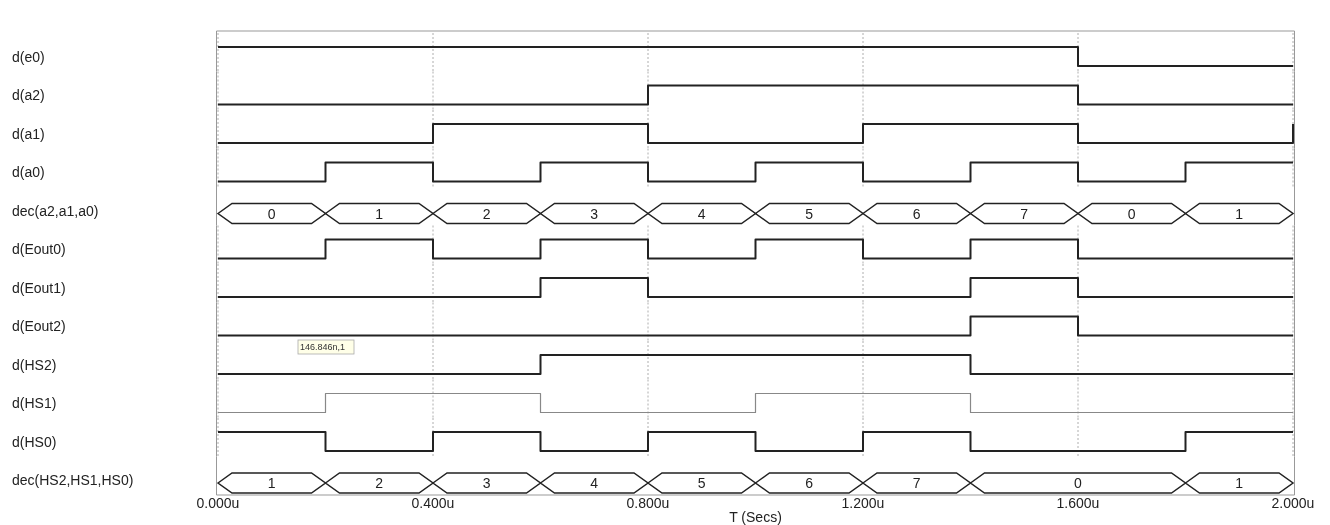 The image size is (1330, 525). What do you see at coordinates (28, 95) in the screenshot?
I see `y-axis-title: d(a2)` at bounding box center [28, 95].